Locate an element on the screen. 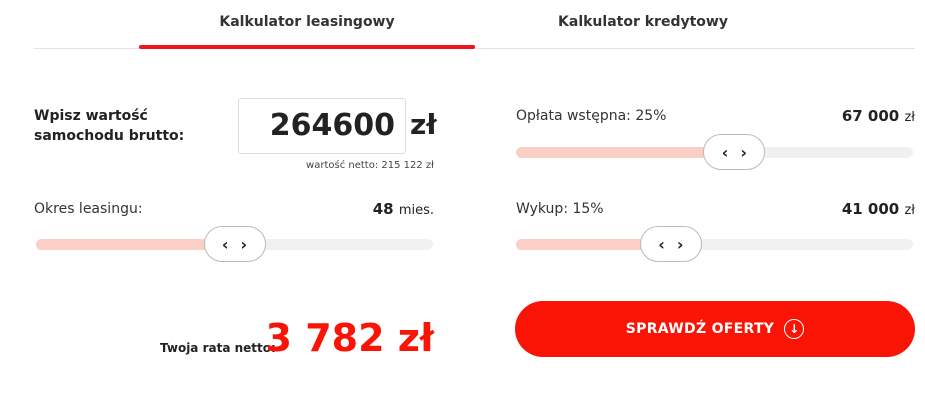 The image size is (925, 403). tab-credit: Kalkulator kredytowy is located at coordinates (643, 22).